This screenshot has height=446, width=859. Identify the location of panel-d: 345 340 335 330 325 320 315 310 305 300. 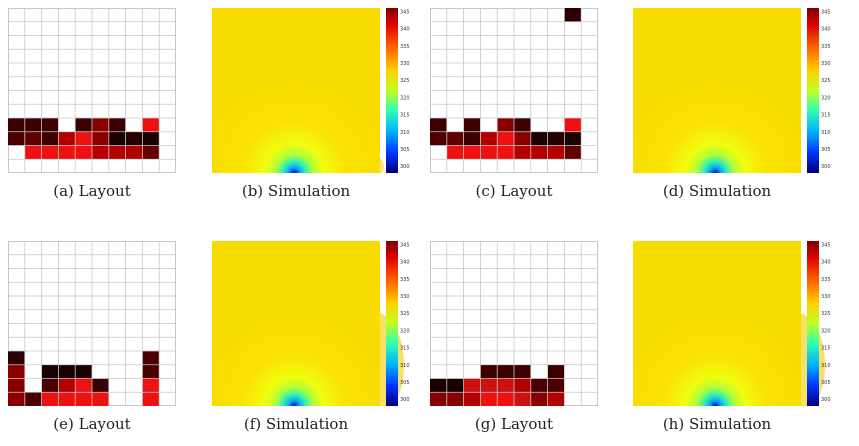
(738, 90).